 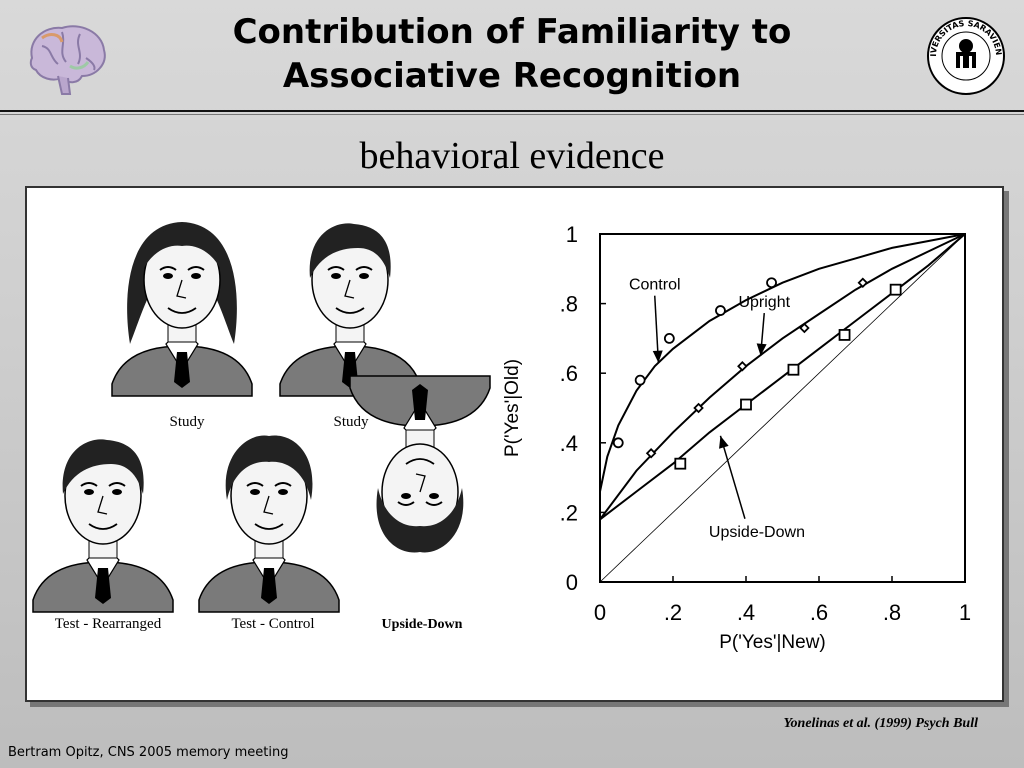 I want to click on x-tick-label: .2, so click(x=673, y=612).